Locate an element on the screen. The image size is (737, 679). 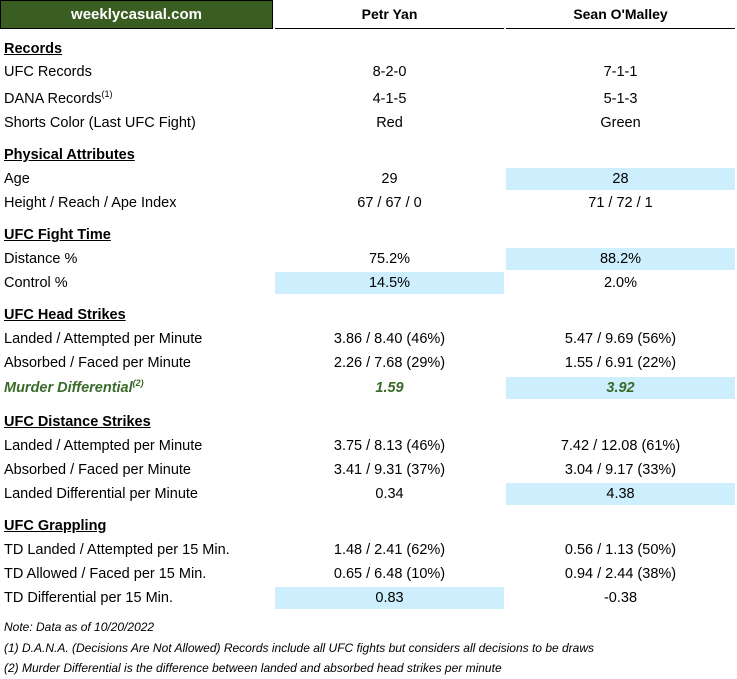
petr-yan-value: 0.83 is located at coordinates (389, 598).